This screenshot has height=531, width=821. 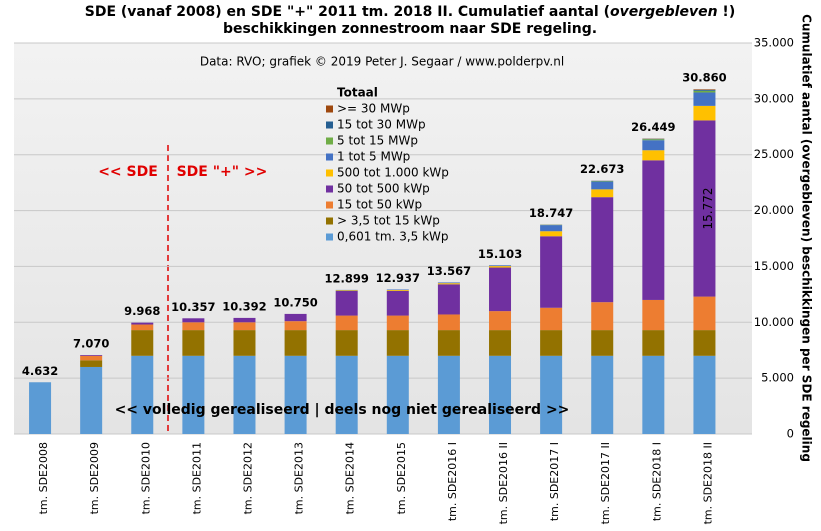 What do you see at coordinates (774, 98) in the screenshot?
I see `y-tick-label: 30.000` at bounding box center [774, 98].